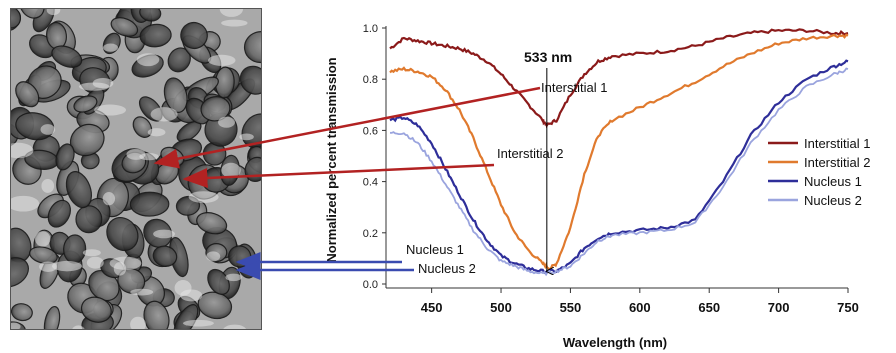  Describe the element at coordinates (435, 249) in the screenshot. I see `annotation-nucleus-1: Nucleus 1` at that location.